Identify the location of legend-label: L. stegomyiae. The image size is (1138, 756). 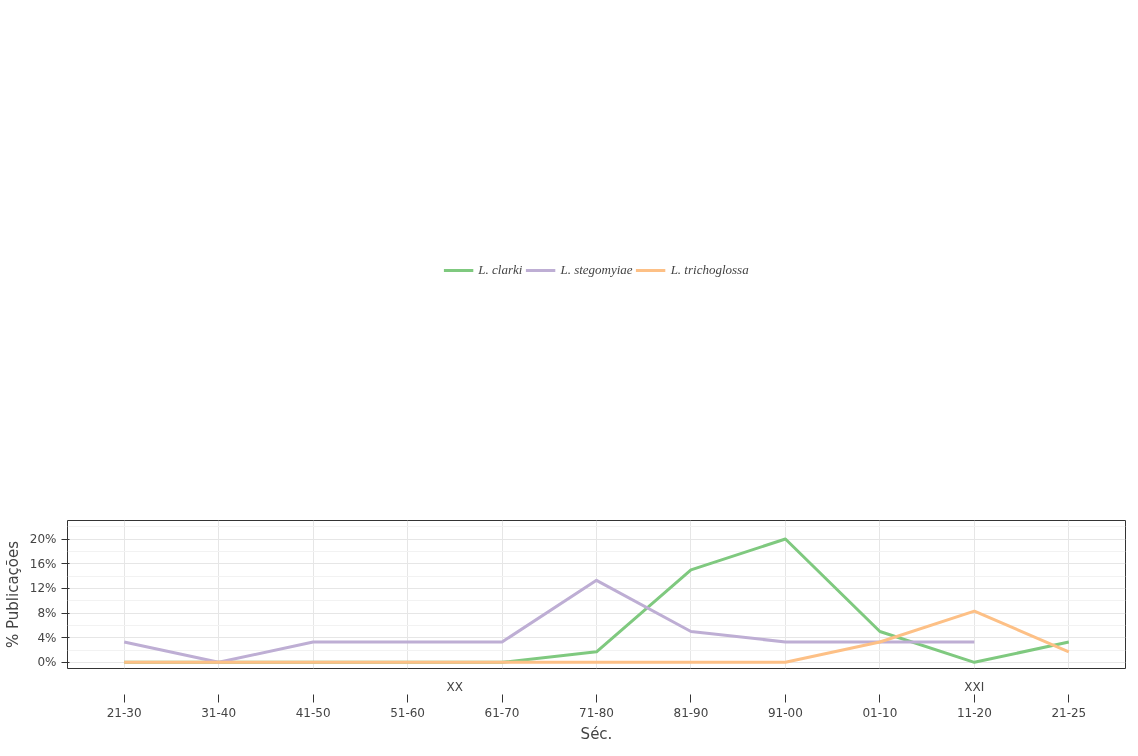
(596, 270).